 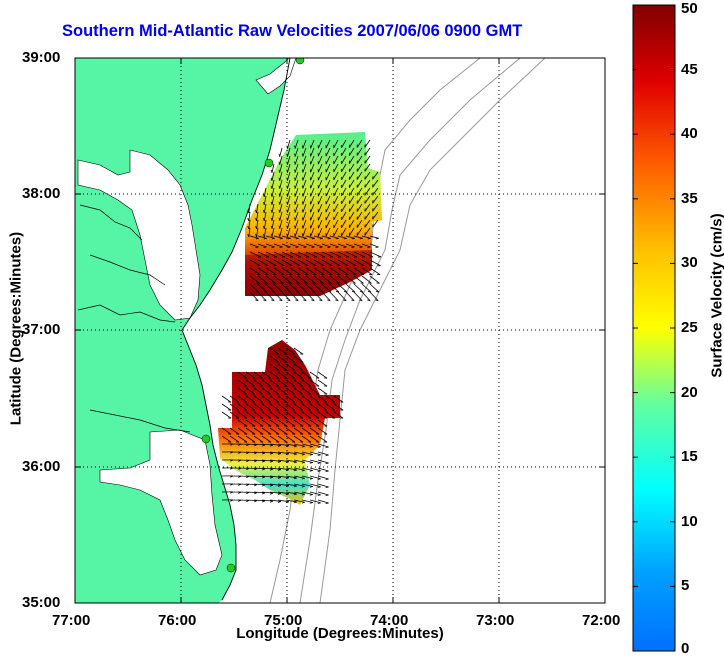 I want to click on colorbar-tick-label: 45, so click(x=689, y=69).